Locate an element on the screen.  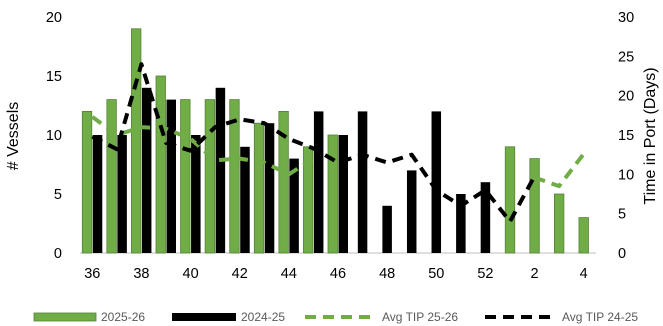
y2-tick-label: 15 is located at coordinates (626, 136).